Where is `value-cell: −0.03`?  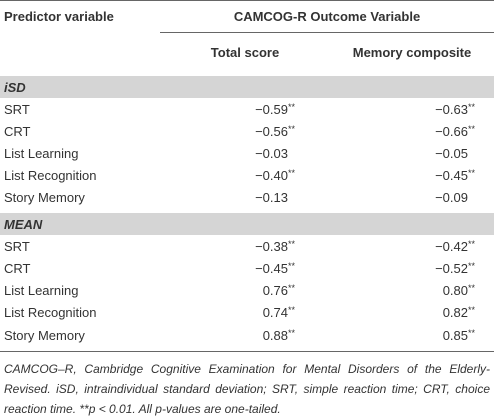
value-cell: −0.03 is located at coordinates (245, 153).